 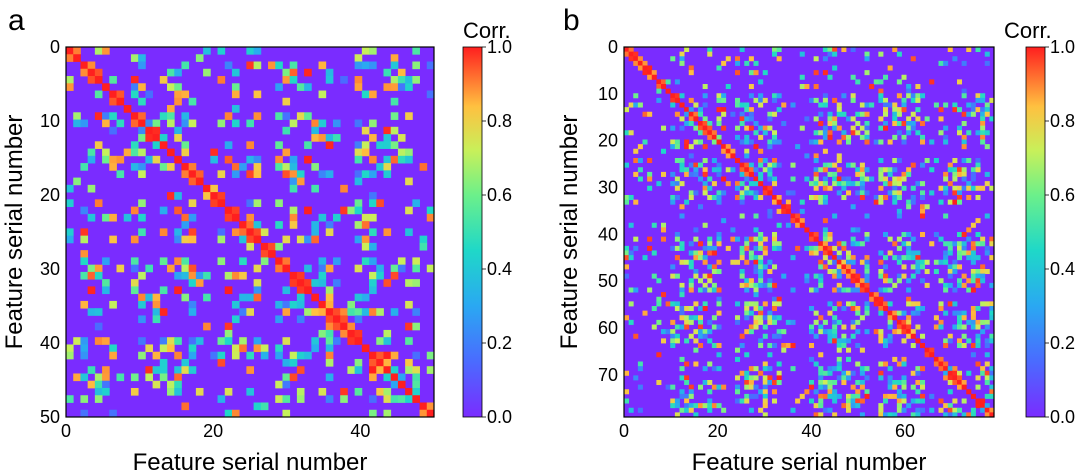 I want to click on x-tick-label: 60, so click(x=905, y=431).